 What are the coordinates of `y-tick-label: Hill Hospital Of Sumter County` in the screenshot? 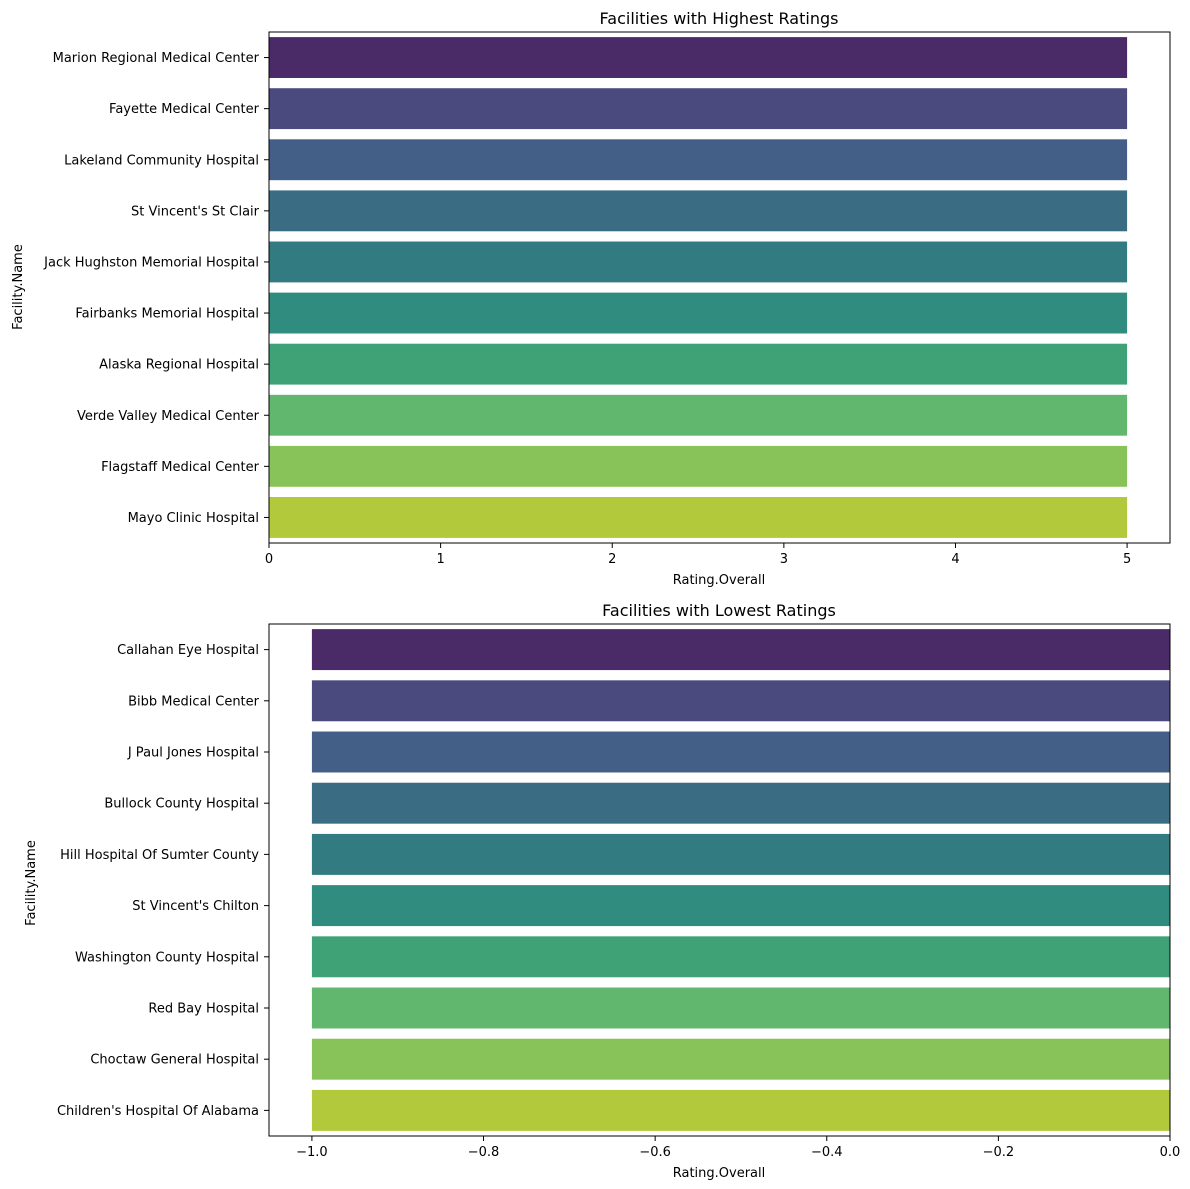 It's located at (159, 855).